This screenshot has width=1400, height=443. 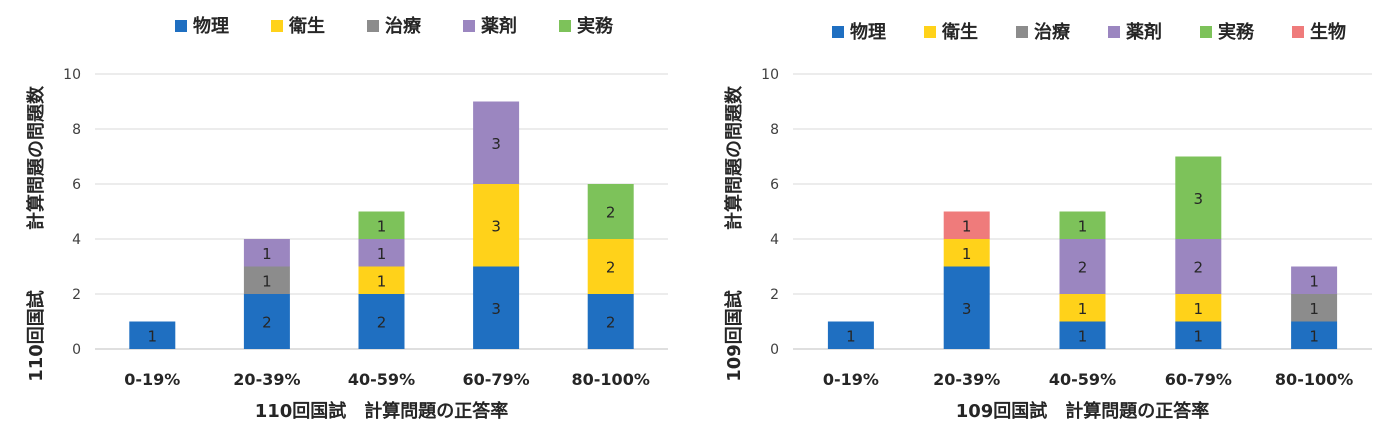 What do you see at coordinates (1144, 32) in the screenshot?
I see `legend-label: 薬剤` at bounding box center [1144, 32].